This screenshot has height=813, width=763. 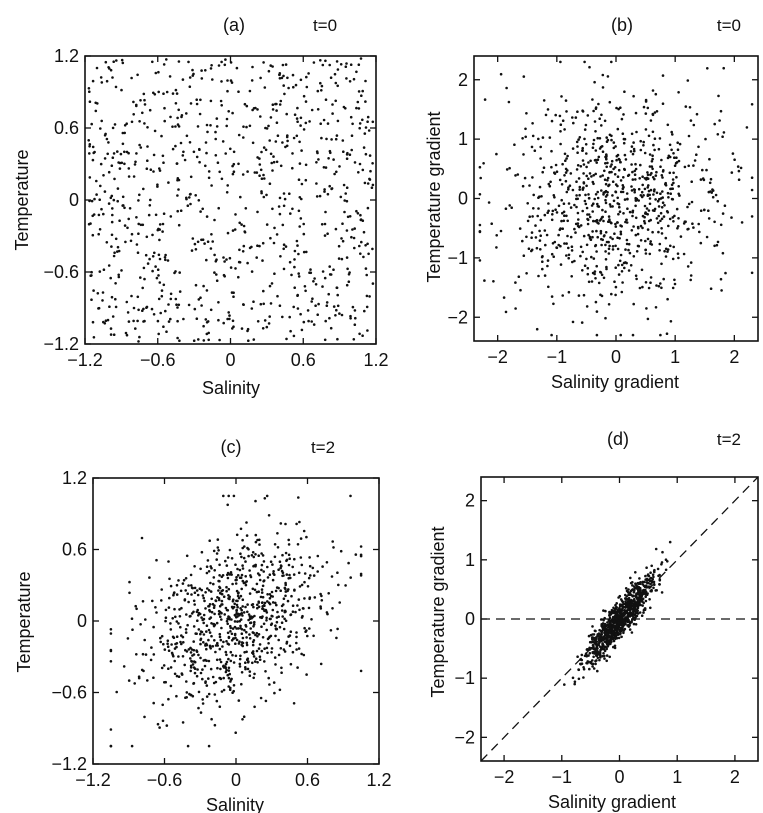 What do you see at coordinates (616, 357) in the screenshot?
I see `panel-b-xtick-label: 0` at bounding box center [616, 357].